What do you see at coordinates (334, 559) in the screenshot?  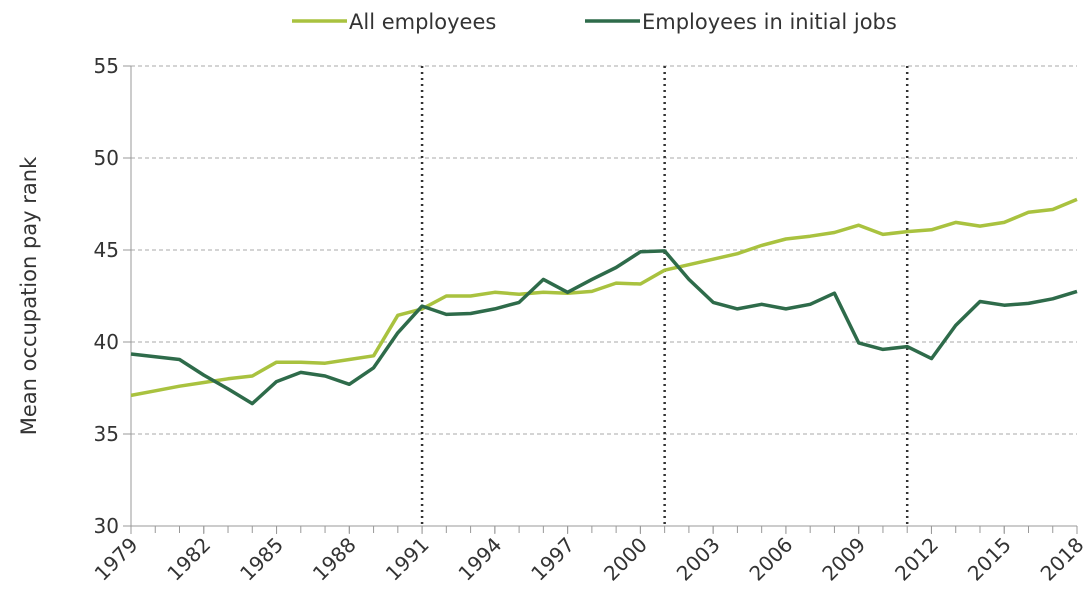 I see `x-tick-label: 1988` at bounding box center [334, 559].